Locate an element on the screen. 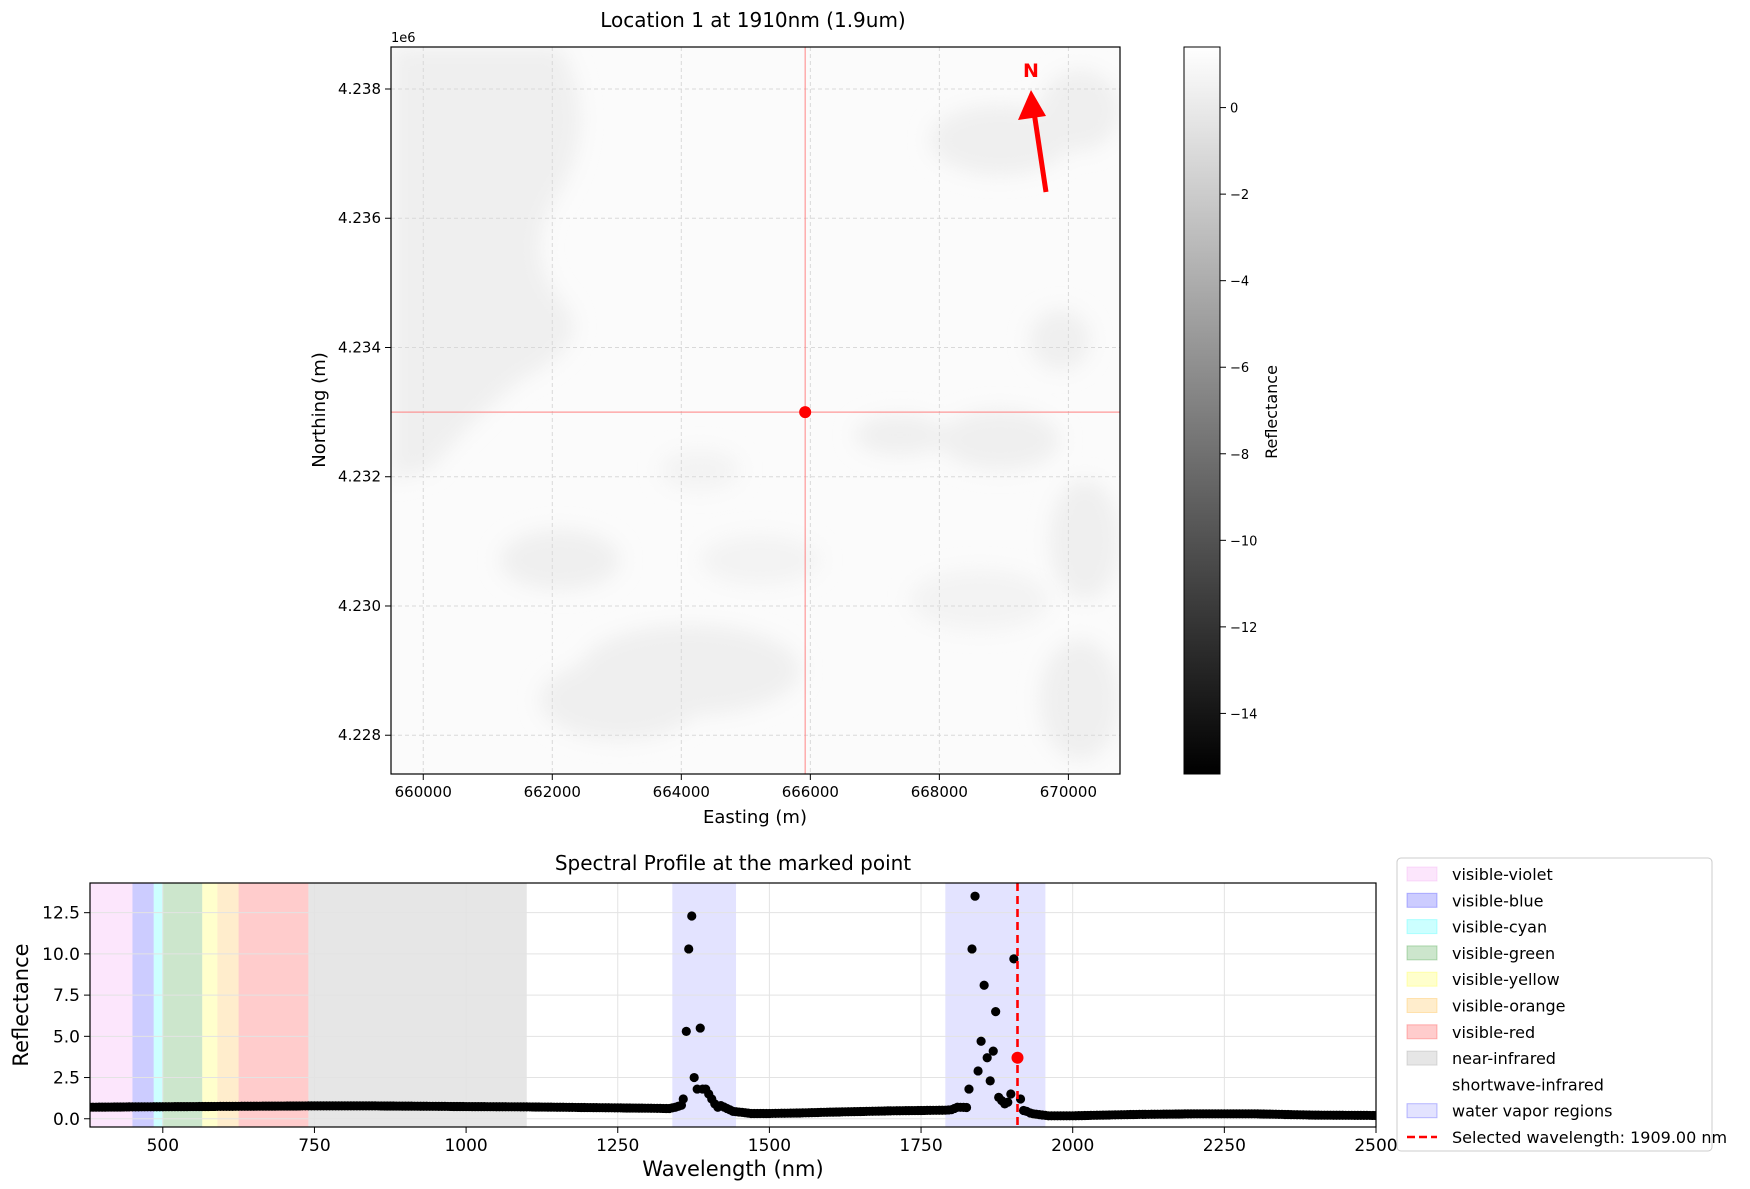  spectrum-y-ticks: 0.0 2.5 5.0 7.5 10.0 12.5 is located at coordinates (66, 1017).